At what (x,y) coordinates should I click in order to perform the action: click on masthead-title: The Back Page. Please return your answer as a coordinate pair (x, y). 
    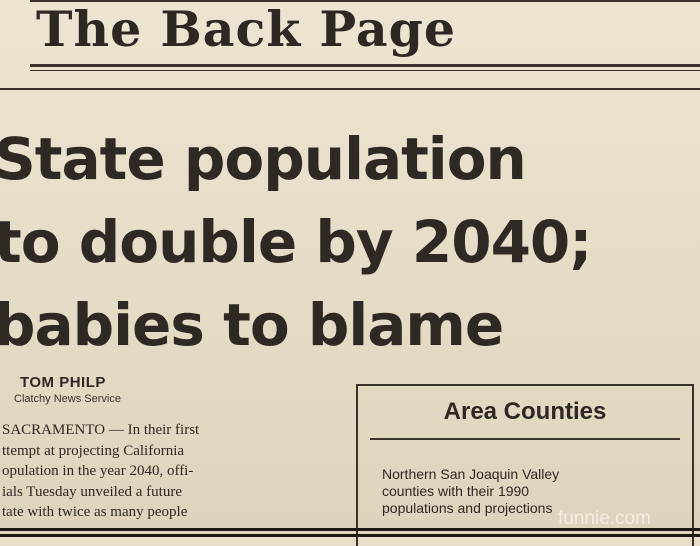
    Looking at the image, I should click on (246, 29).